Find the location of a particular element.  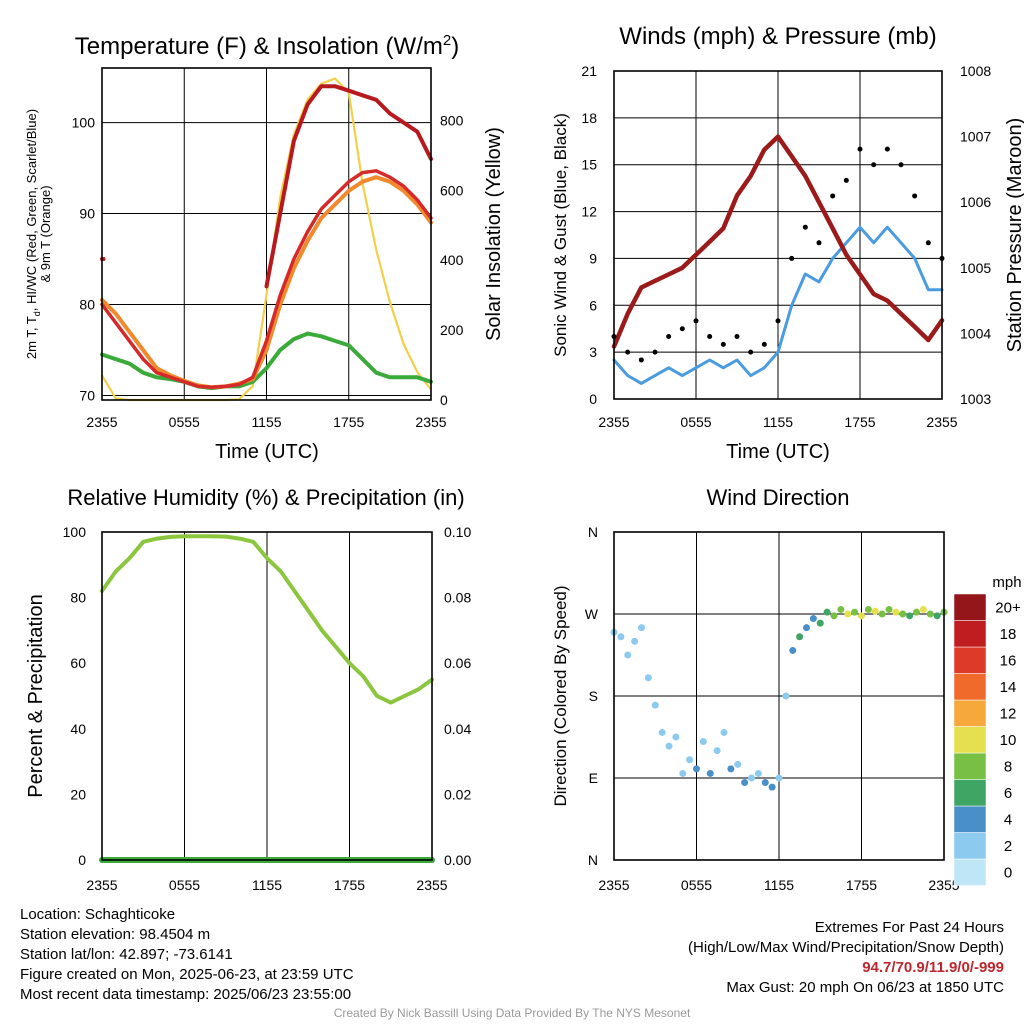

wind-ylabel-right: Station Pressure (Maroon) is located at coordinates (1014, 235).